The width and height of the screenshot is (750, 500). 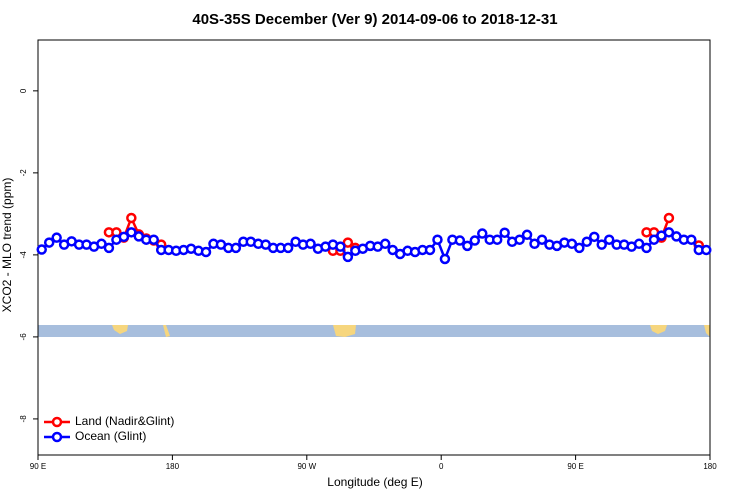 What do you see at coordinates (441, 466) in the screenshot?
I see `x-tick-label: 0` at bounding box center [441, 466].